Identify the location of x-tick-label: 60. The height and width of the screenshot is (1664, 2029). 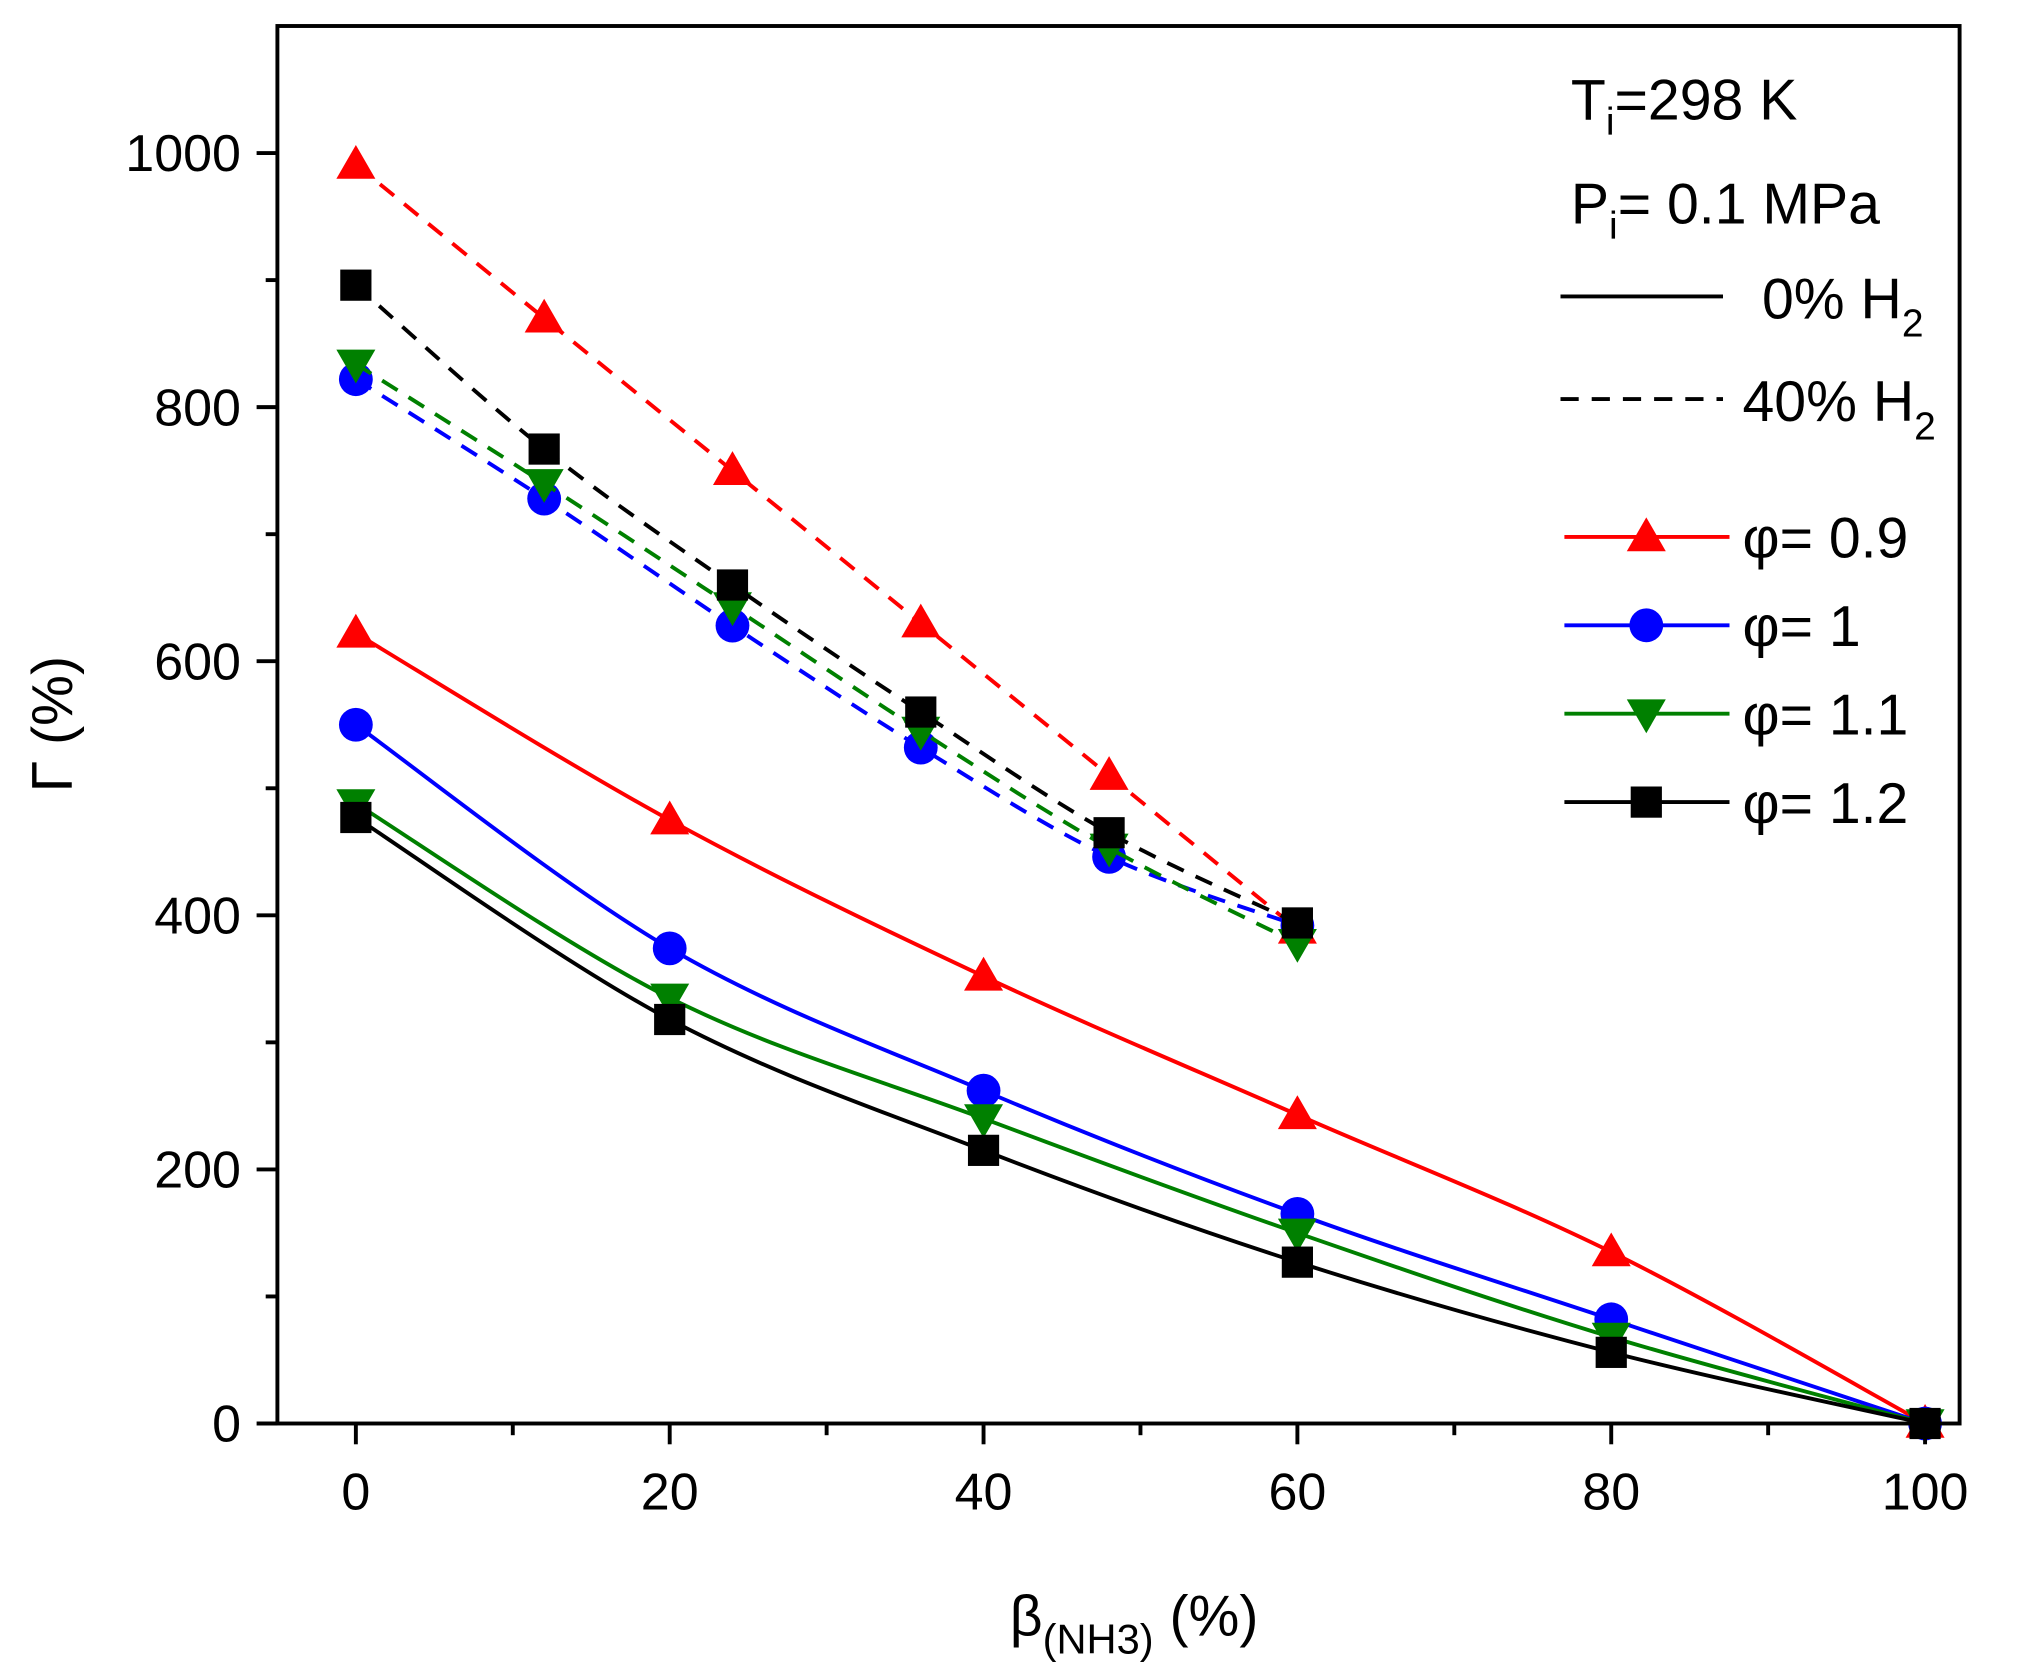
(1297, 1492).